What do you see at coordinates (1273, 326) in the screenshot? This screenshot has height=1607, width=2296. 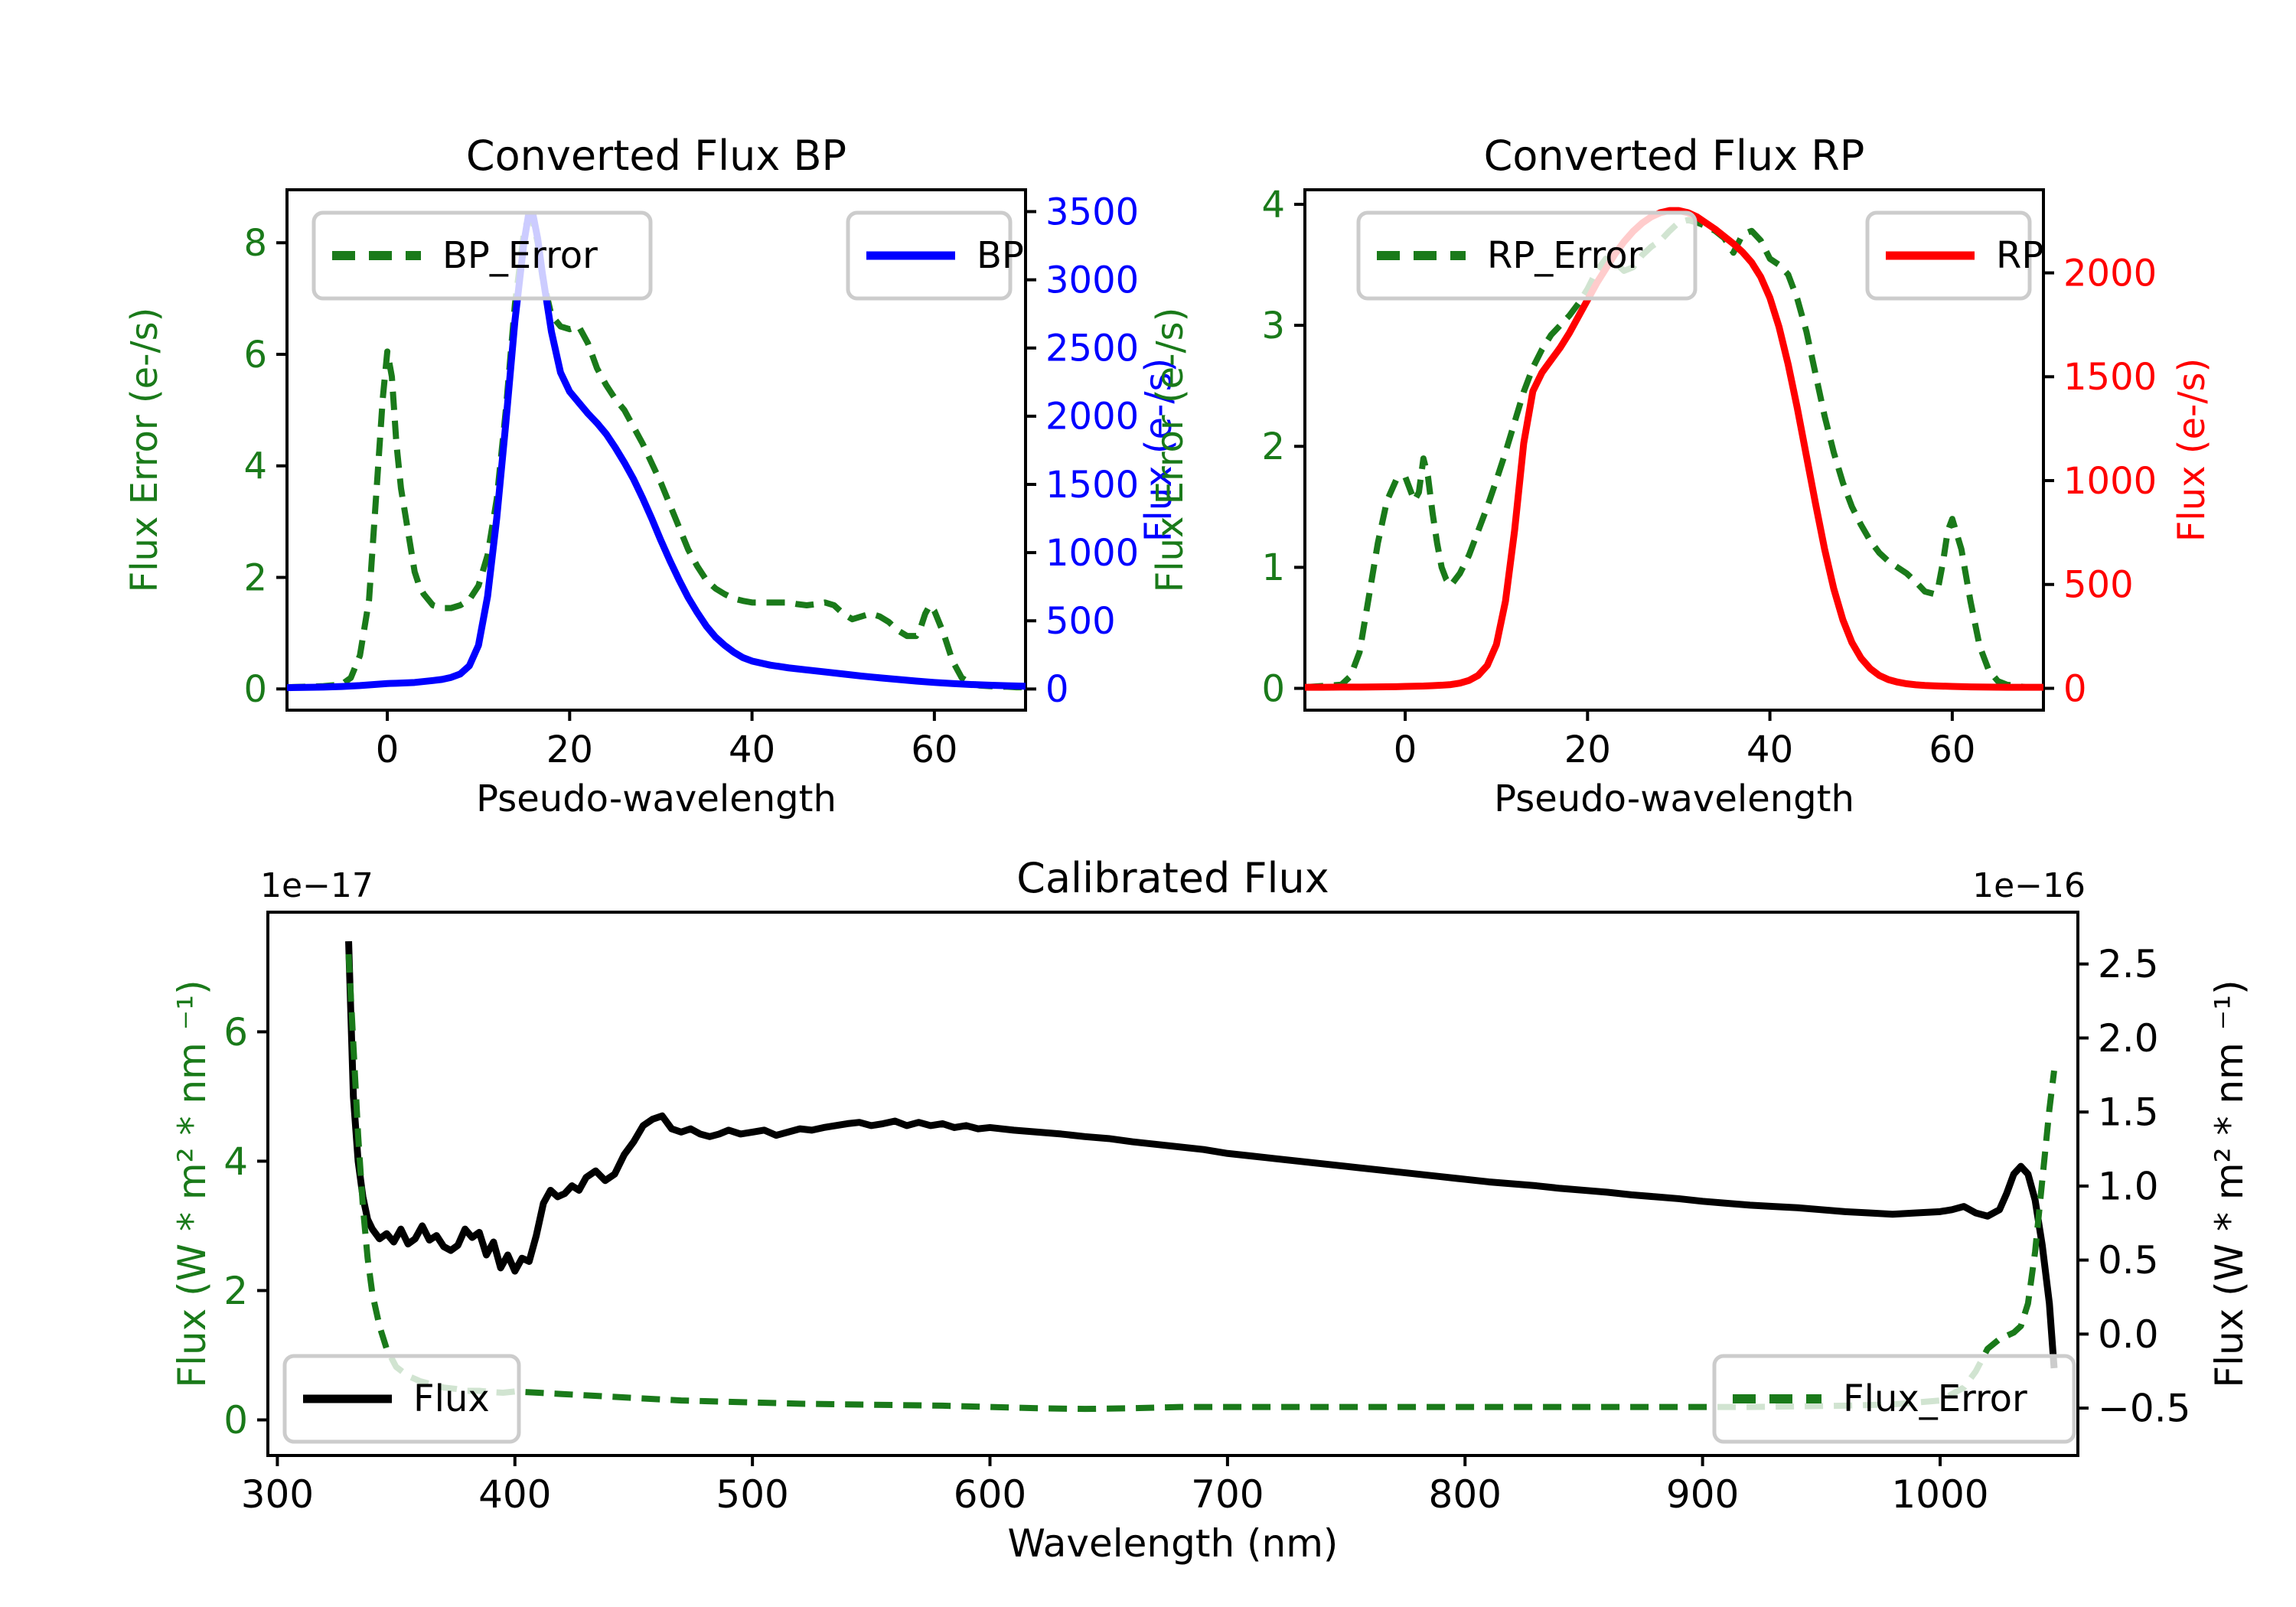 I see `y-left-tick-label: 3` at bounding box center [1273, 326].